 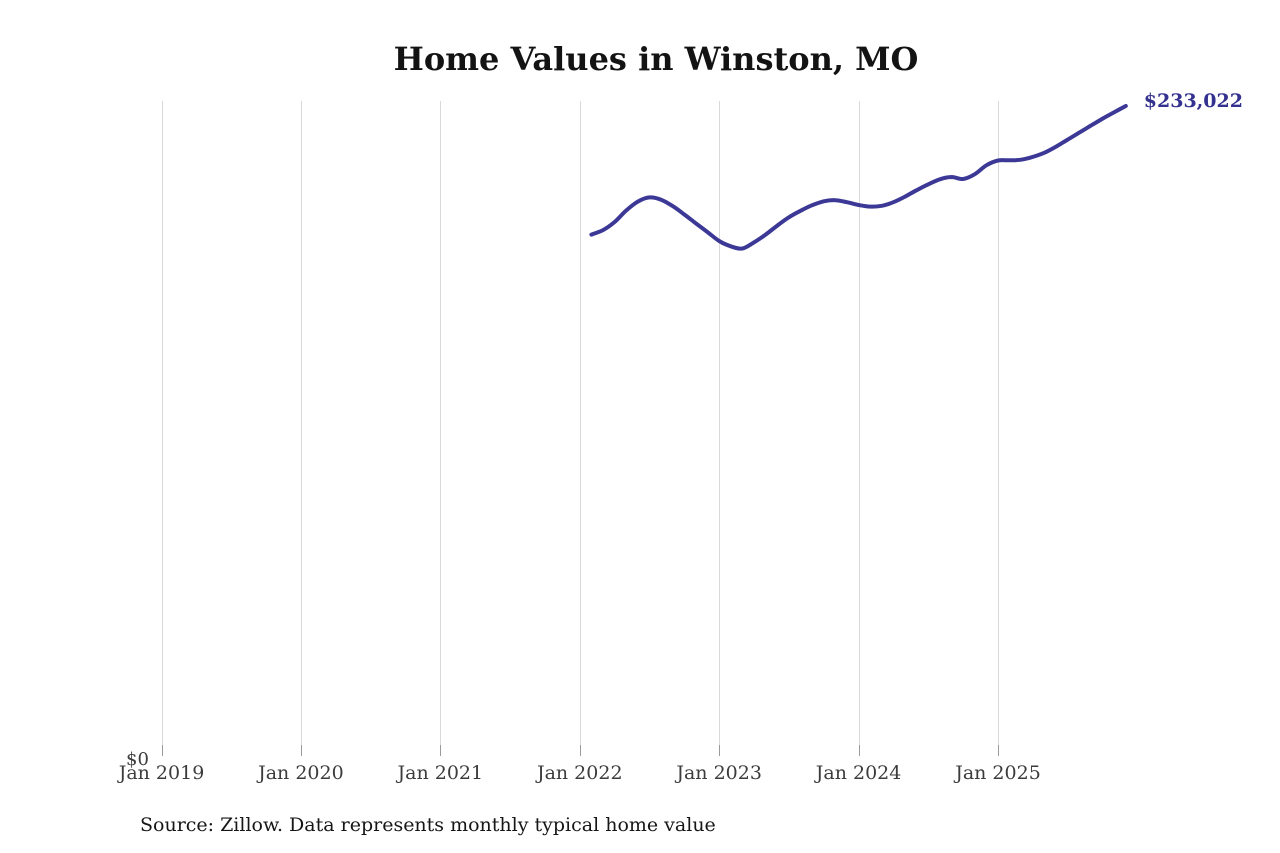 I want to click on latest-value-label: $233,022, so click(x=1193, y=101).